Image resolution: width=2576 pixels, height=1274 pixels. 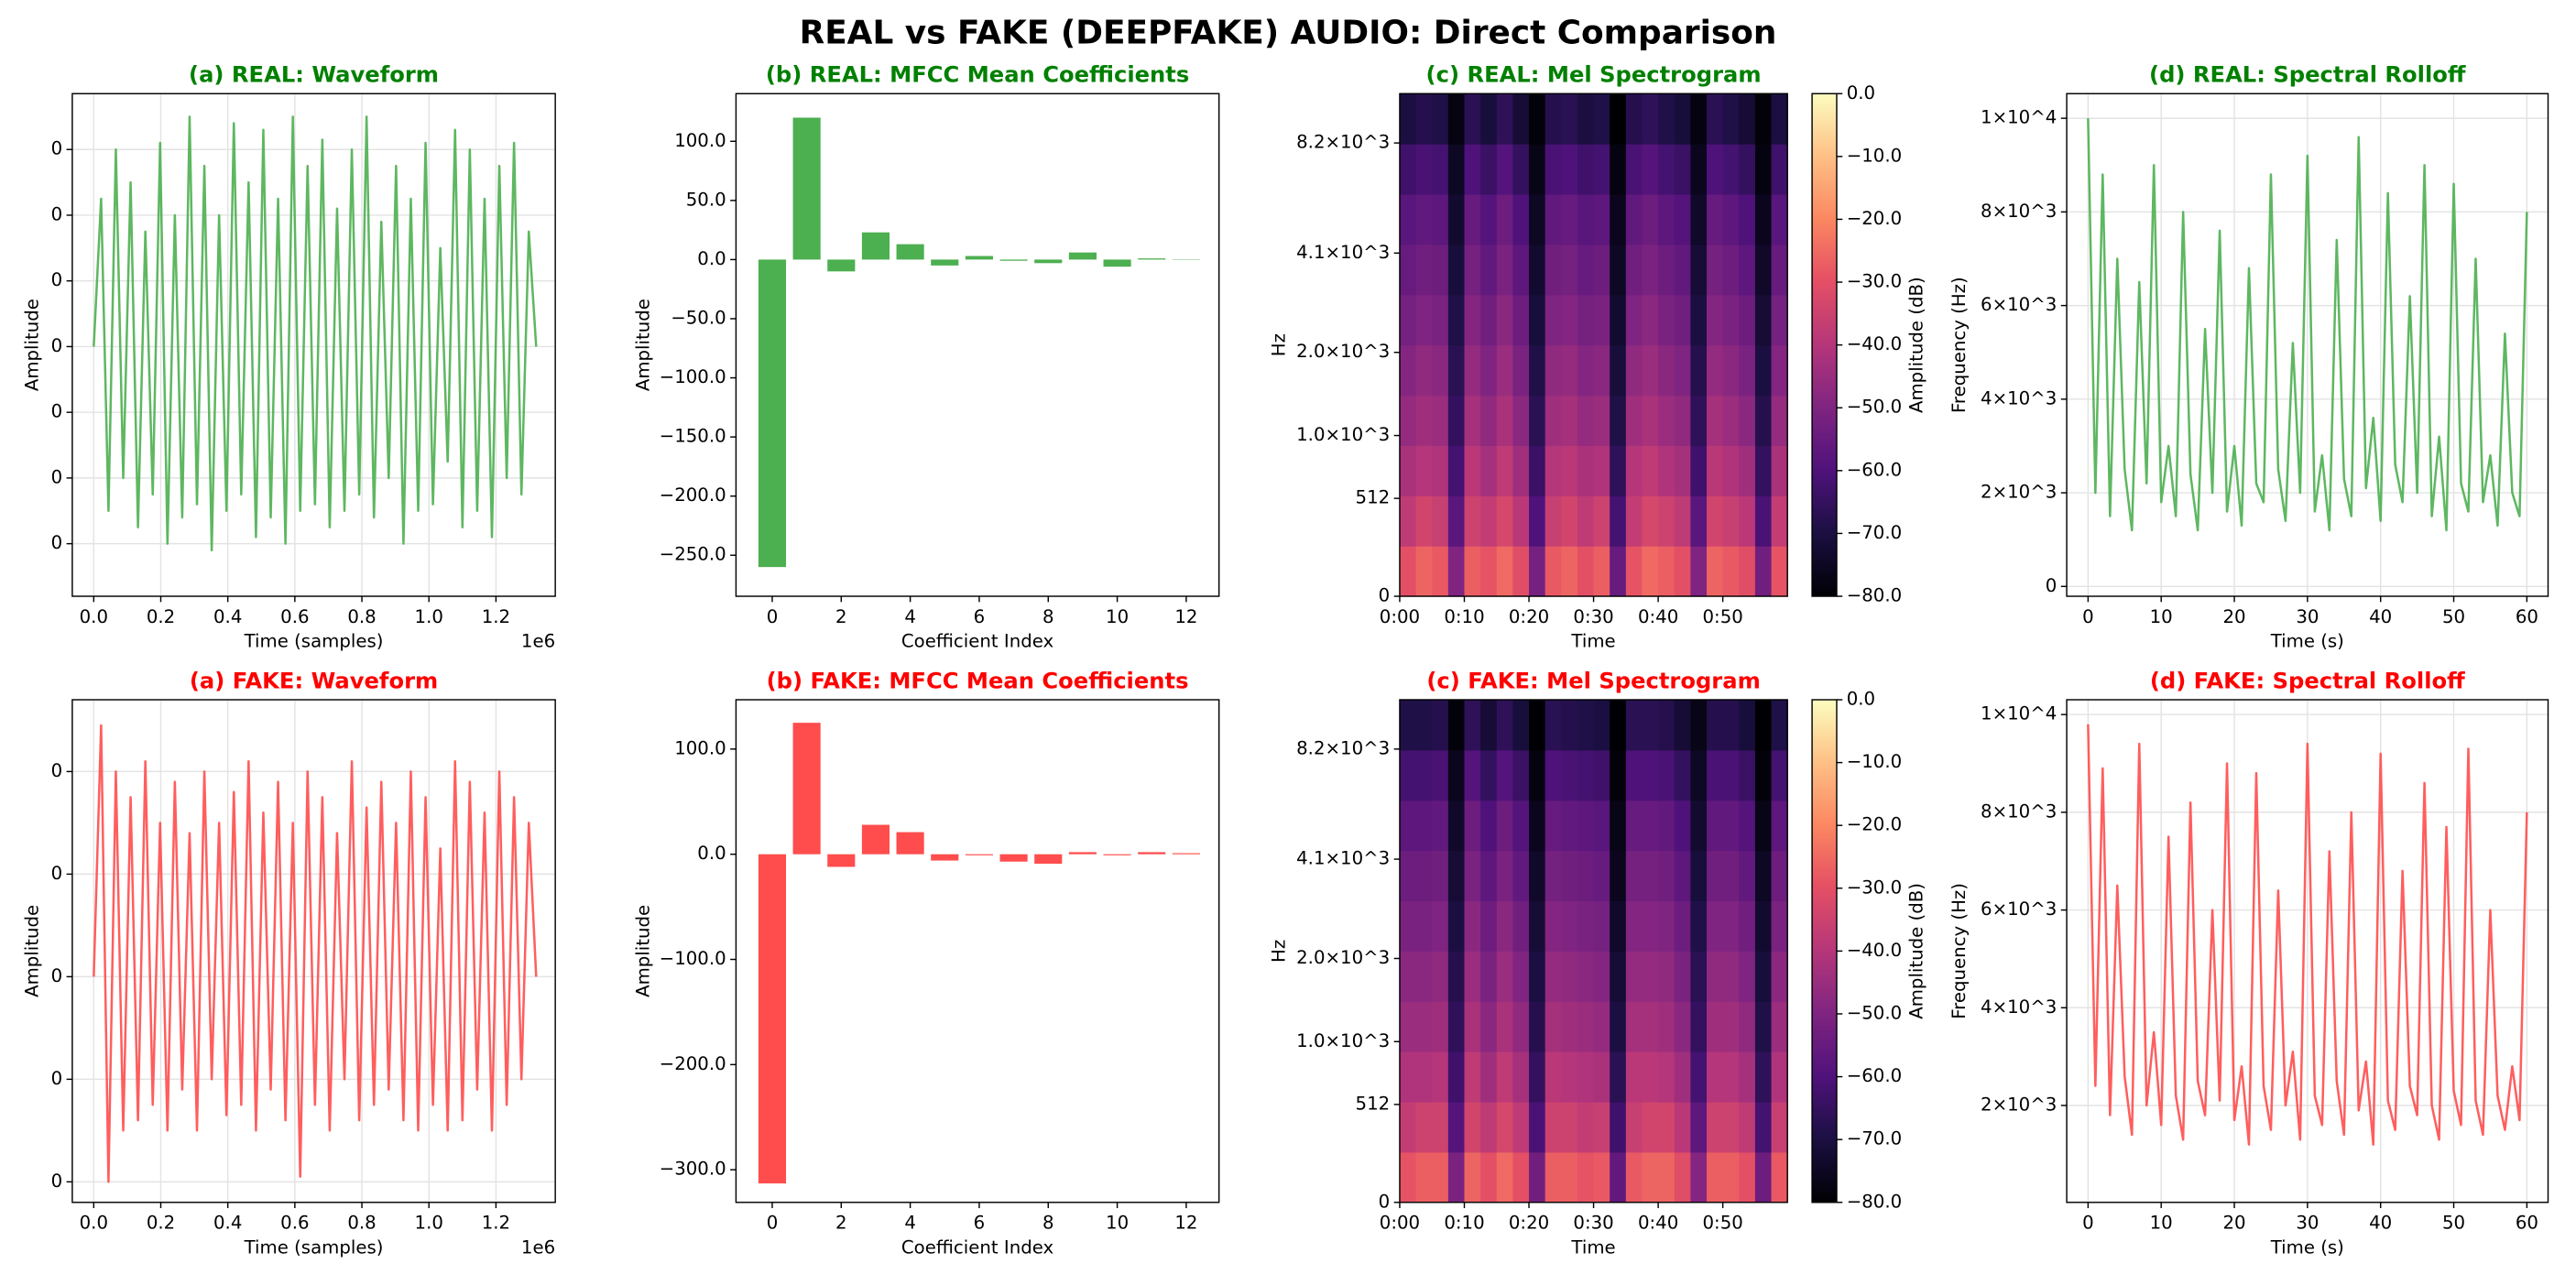 I want to click on x-tick-label: 0:40, so click(x=1658, y=1223).